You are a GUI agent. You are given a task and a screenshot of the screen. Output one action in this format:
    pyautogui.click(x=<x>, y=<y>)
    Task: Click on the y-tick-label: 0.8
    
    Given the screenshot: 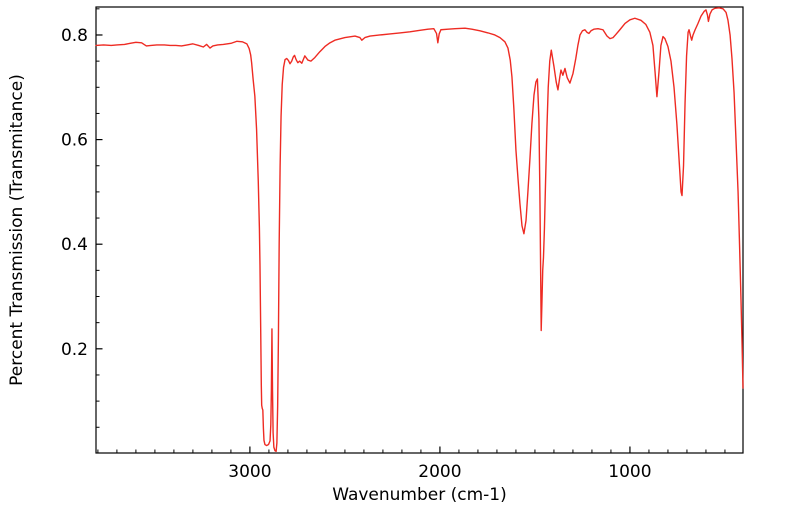 What is the action you would take?
    pyautogui.click(x=74, y=36)
    